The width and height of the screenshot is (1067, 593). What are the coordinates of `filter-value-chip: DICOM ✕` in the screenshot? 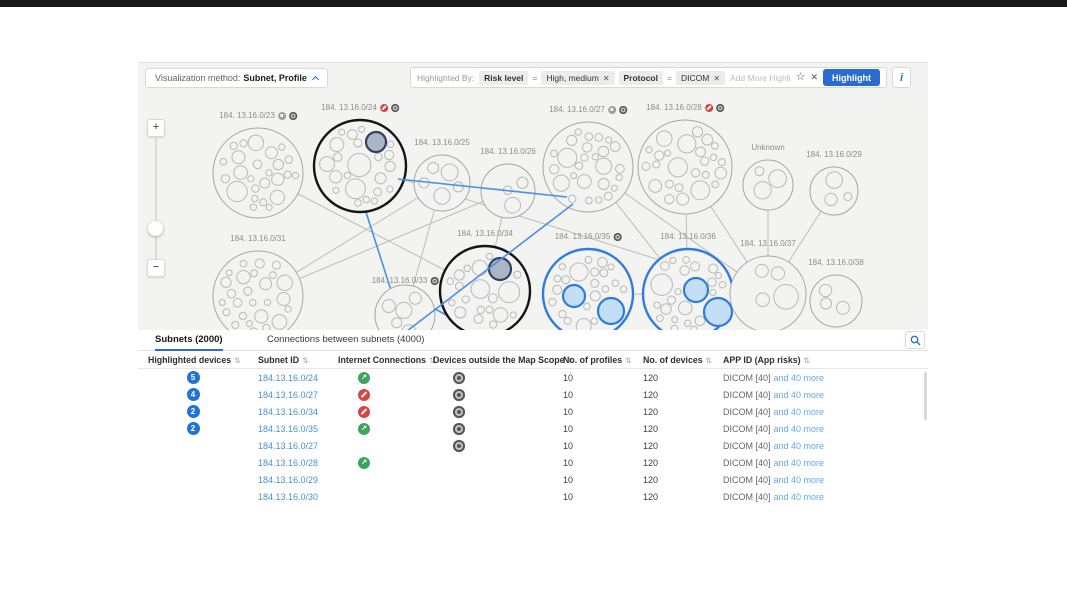 It's located at (700, 77).